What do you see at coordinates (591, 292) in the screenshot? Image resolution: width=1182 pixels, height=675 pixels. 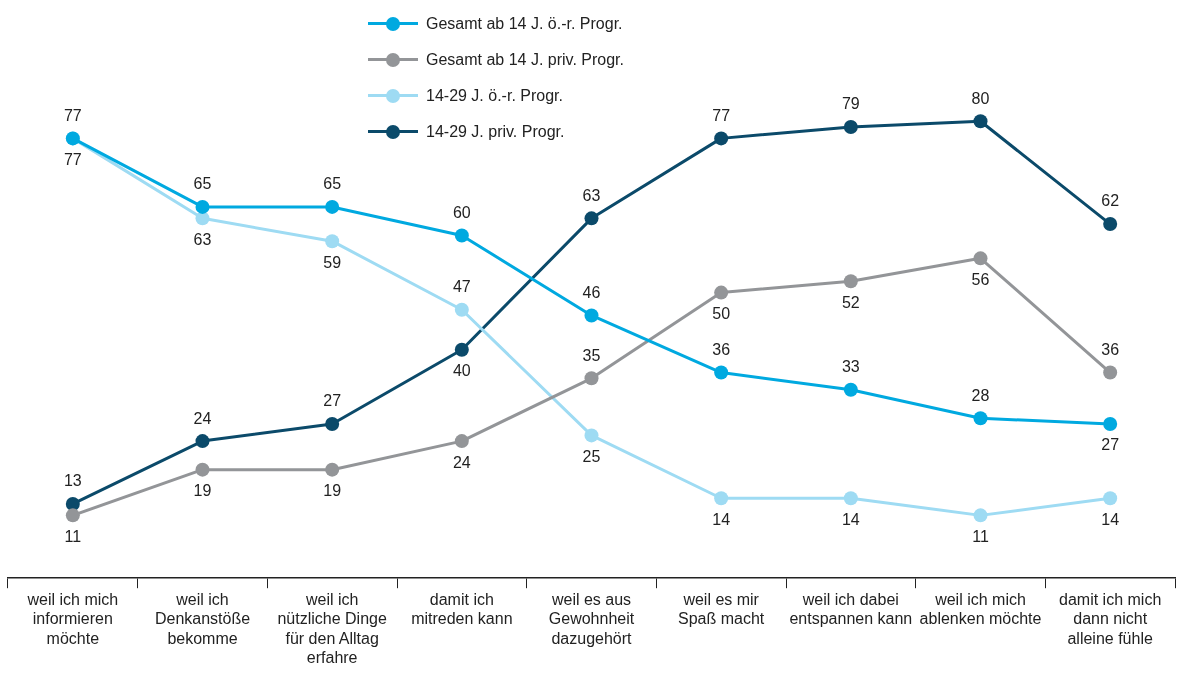 I see `data-label: 46` at bounding box center [591, 292].